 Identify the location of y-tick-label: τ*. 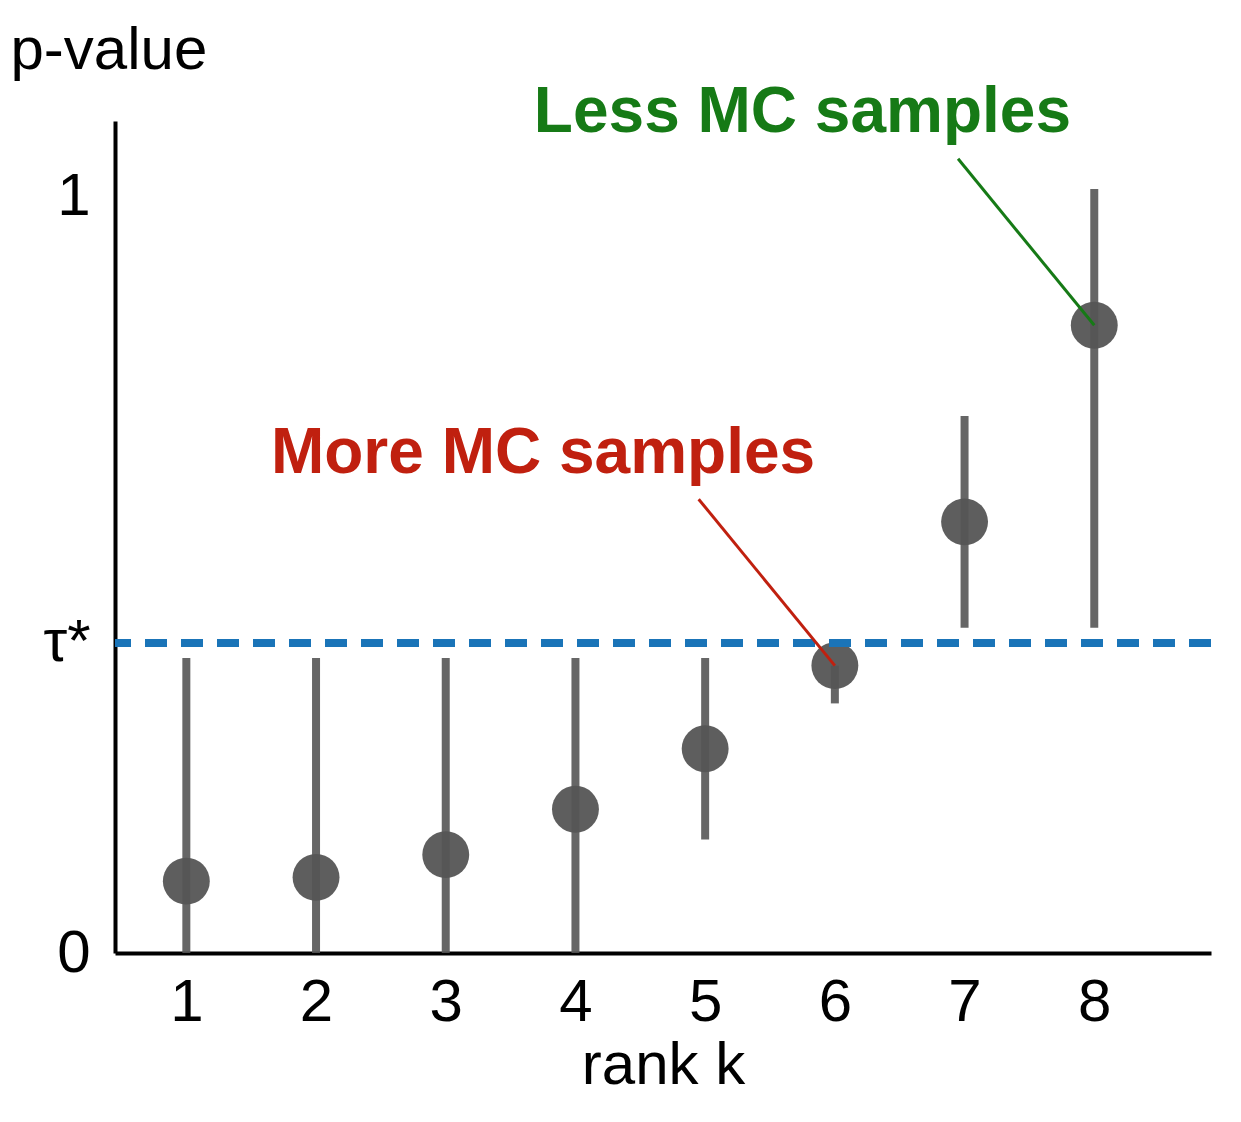
(67, 641).